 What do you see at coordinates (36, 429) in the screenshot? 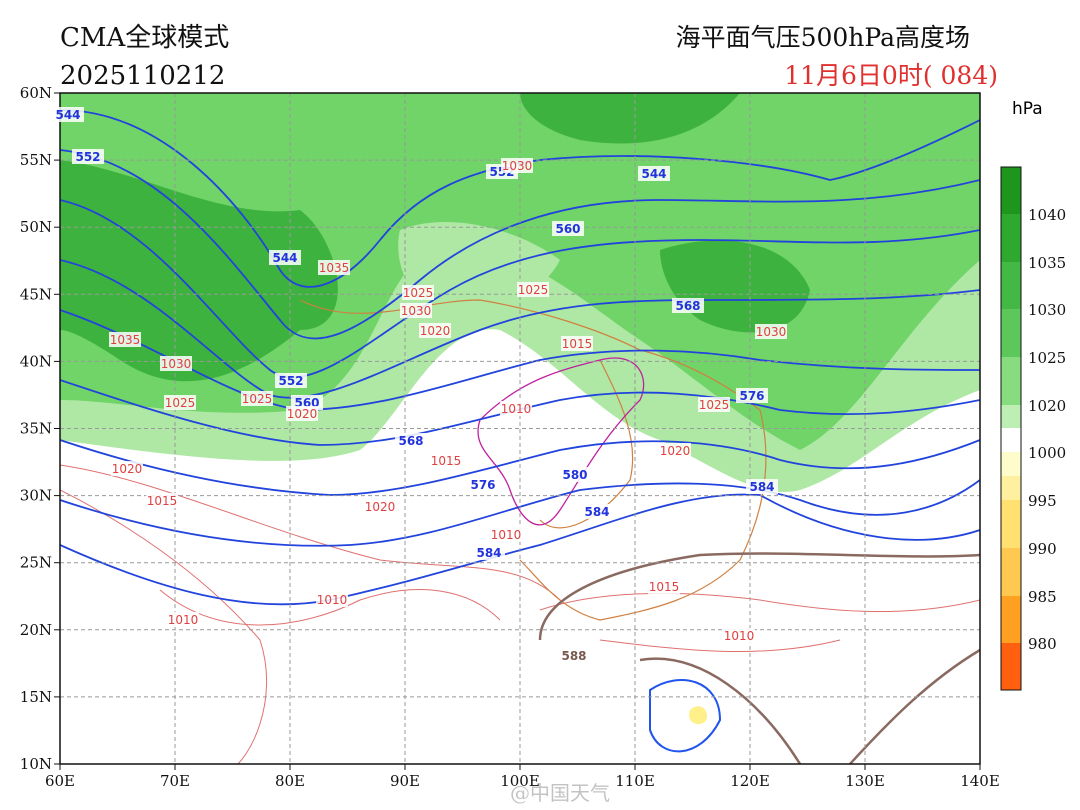
I see `lat-label: 35N` at bounding box center [36, 429].